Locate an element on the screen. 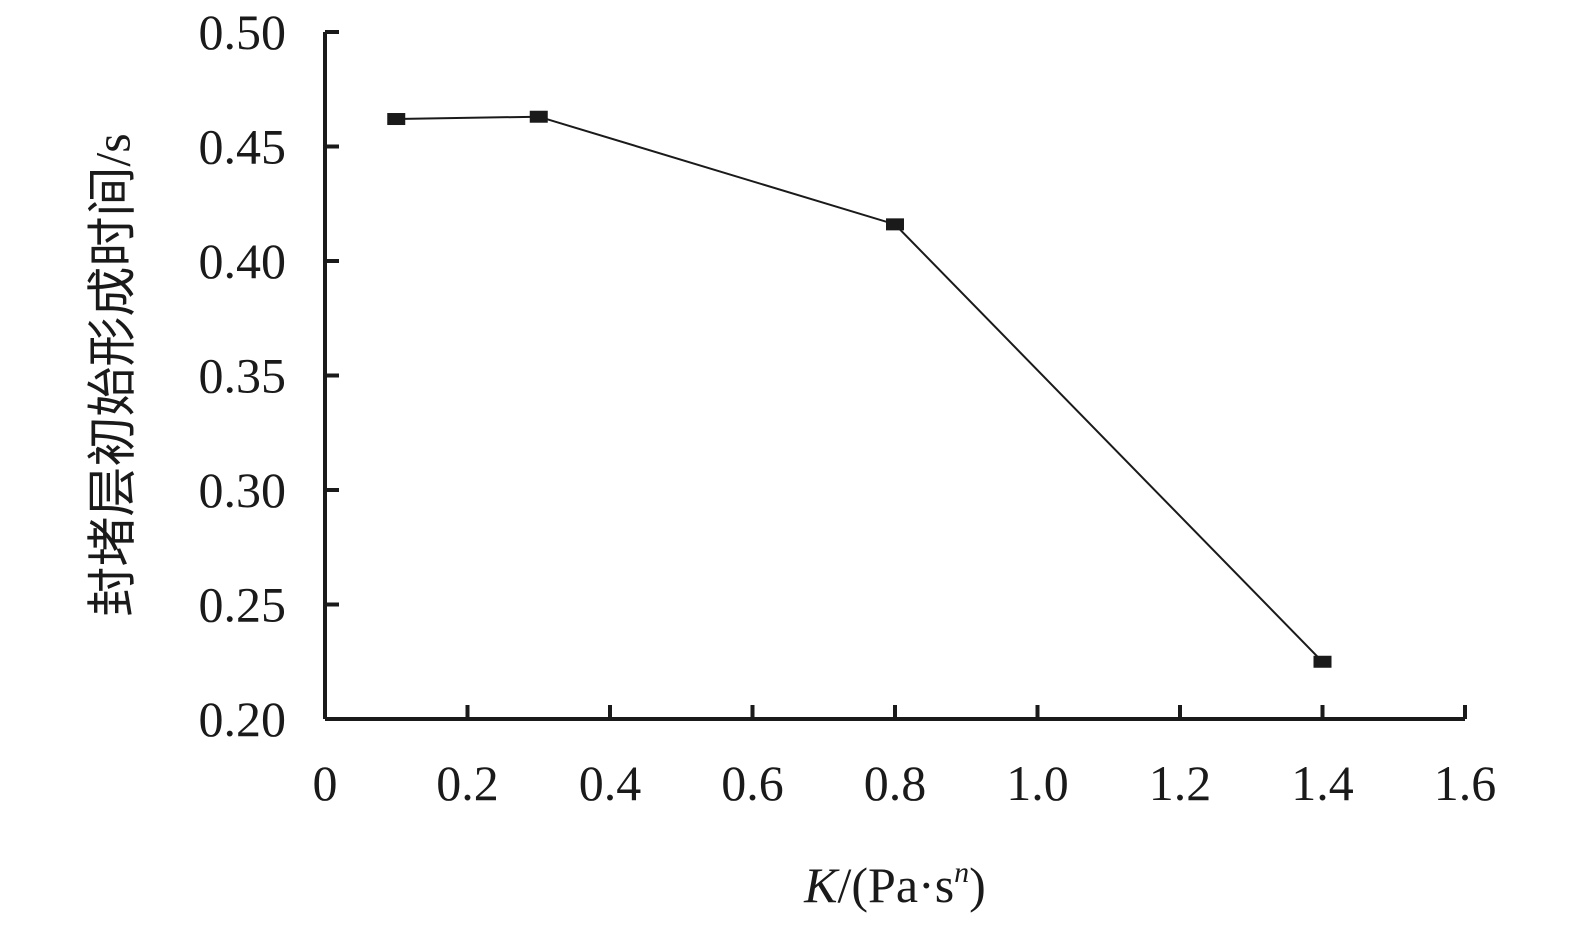 This screenshot has width=1575, height=925. y-tick-label: 0.50 is located at coordinates (243, 32).